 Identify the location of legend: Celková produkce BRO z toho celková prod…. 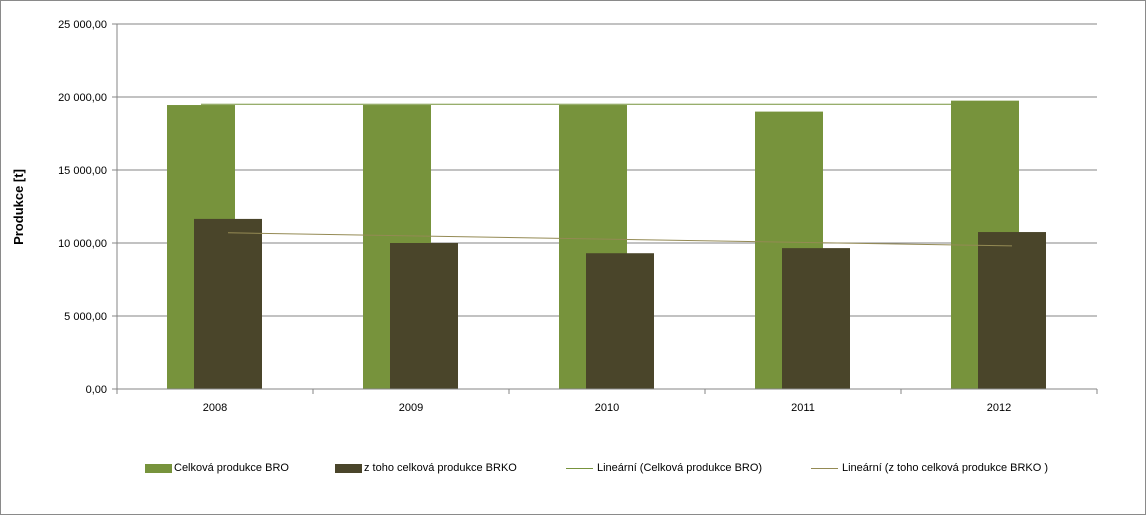
(573, 468).